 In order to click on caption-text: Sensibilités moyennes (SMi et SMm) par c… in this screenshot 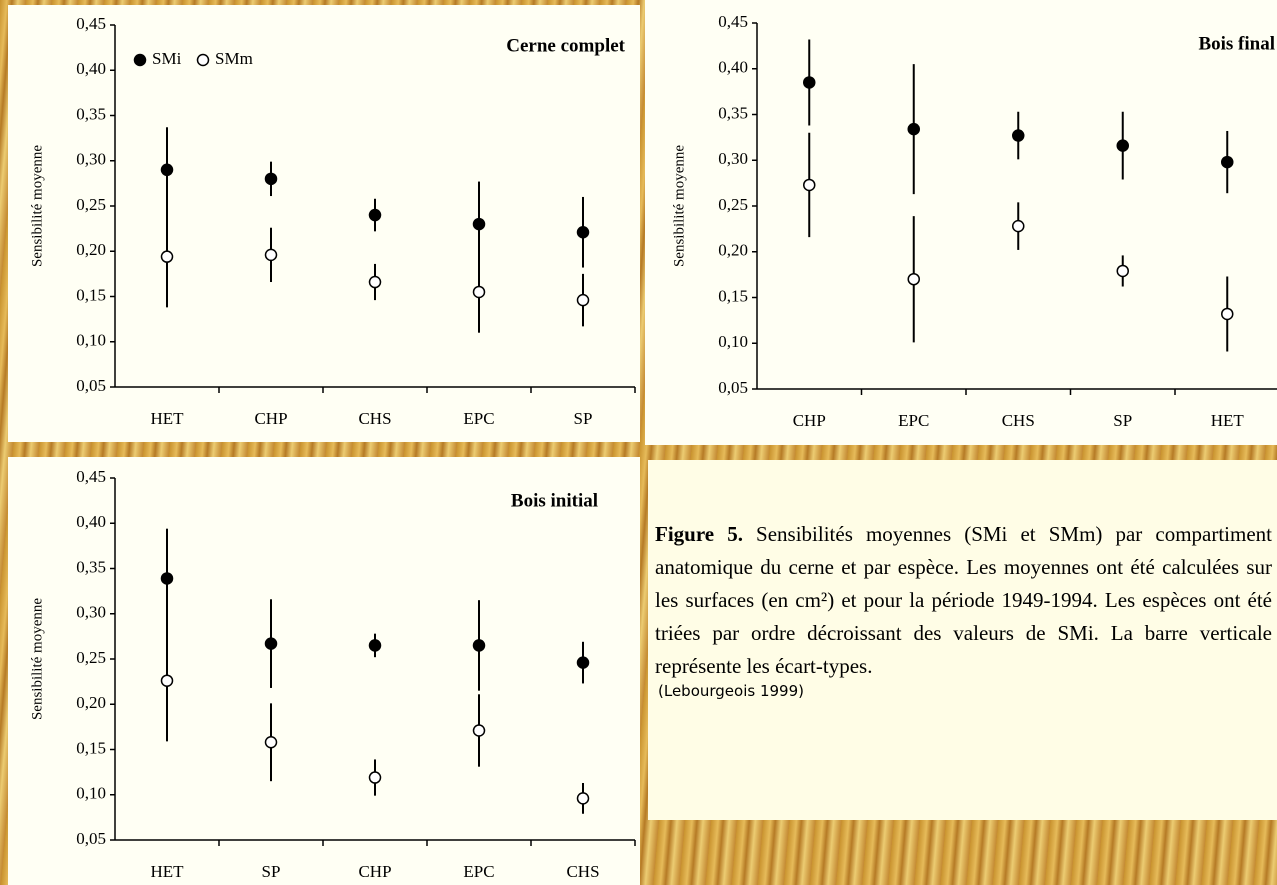, I will do `click(964, 600)`.